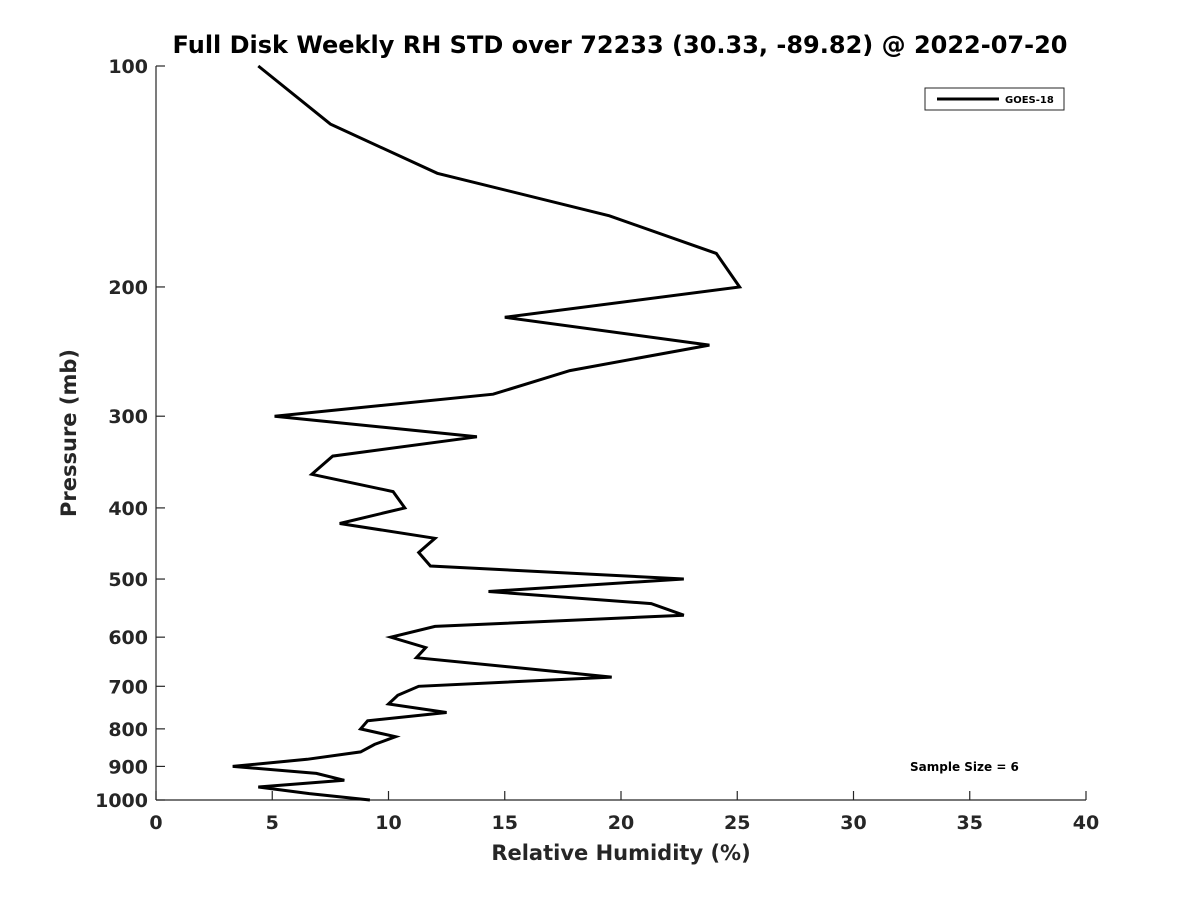 The height and width of the screenshot is (900, 1200). I want to click on x-tick-label-15: 15, so click(505, 823).